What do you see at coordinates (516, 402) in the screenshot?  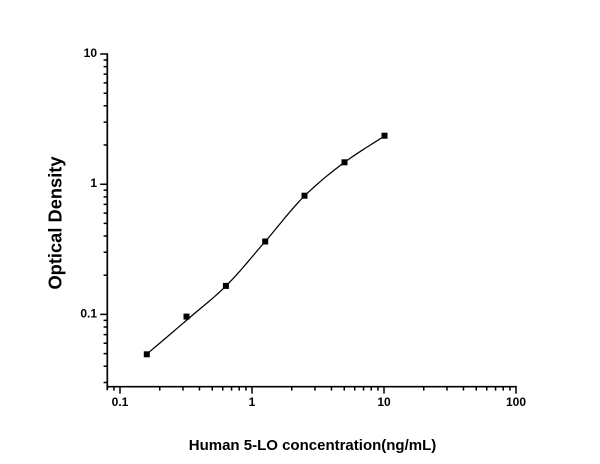 I see `svg-text: 100` at bounding box center [516, 402].